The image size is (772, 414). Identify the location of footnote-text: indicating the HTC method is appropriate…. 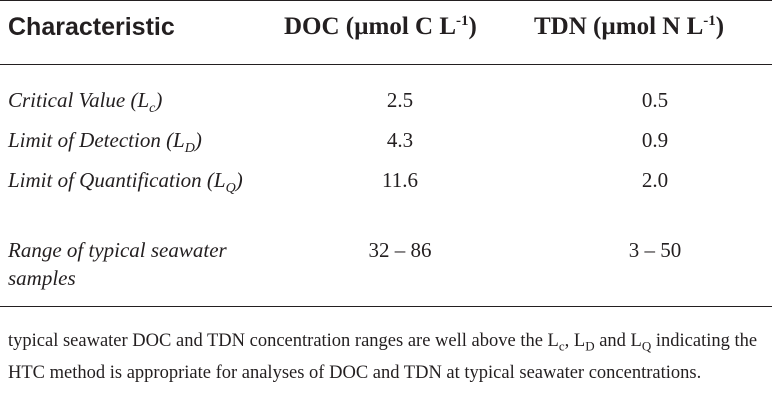
(383, 357).